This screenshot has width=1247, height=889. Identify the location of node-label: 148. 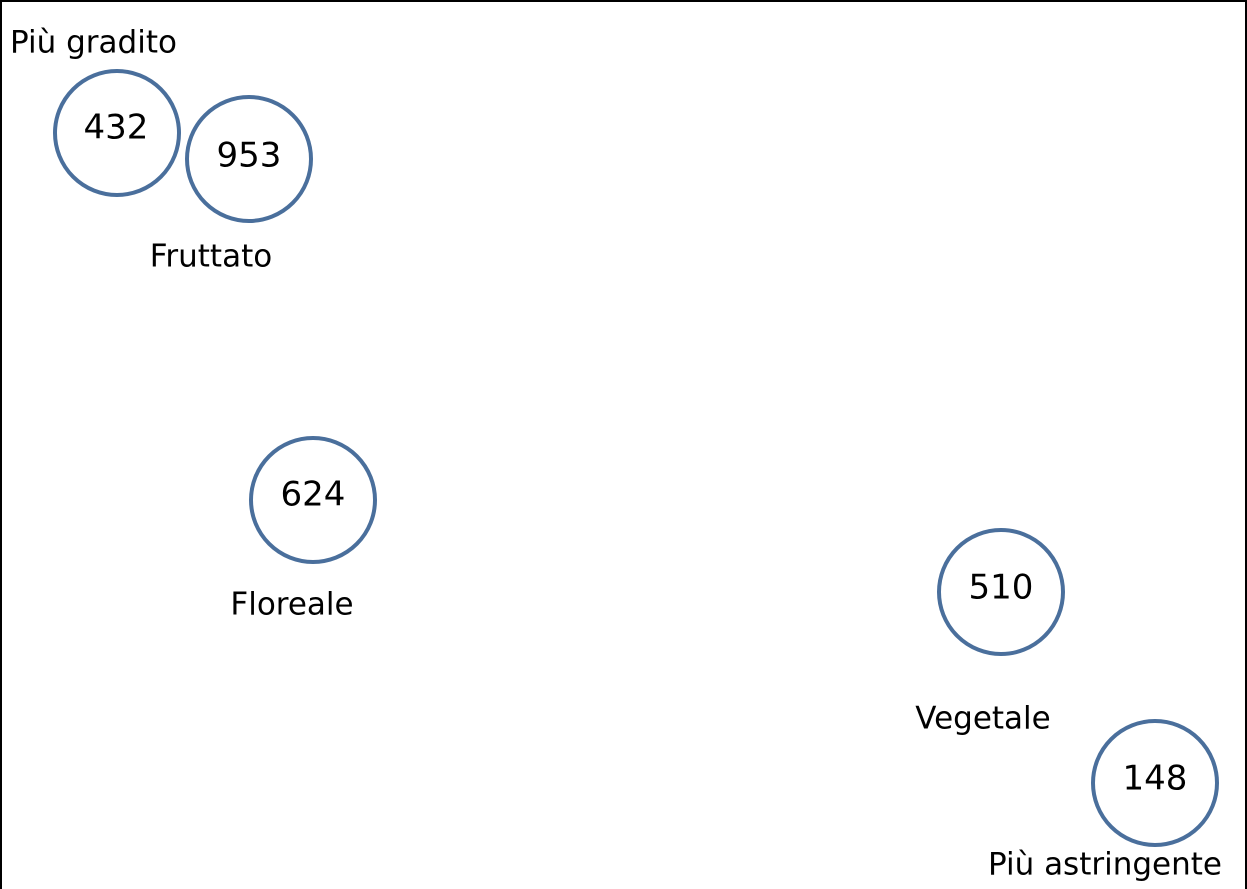
(1155, 779).